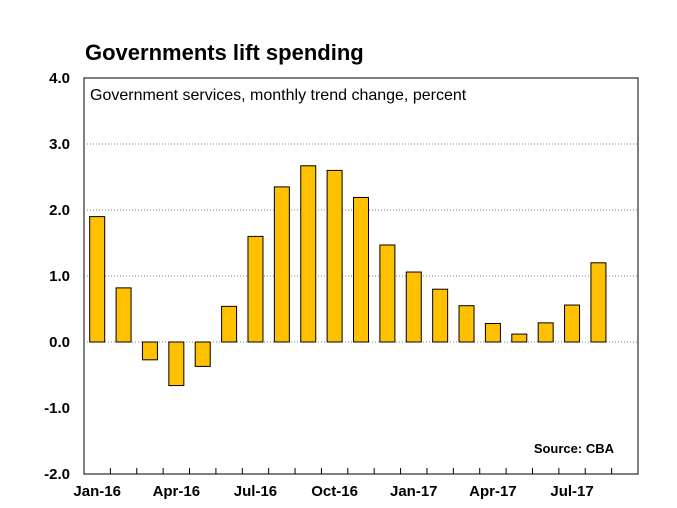  What do you see at coordinates (59, 210) in the screenshot?
I see `y-tick-label: 2.0` at bounding box center [59, 210].